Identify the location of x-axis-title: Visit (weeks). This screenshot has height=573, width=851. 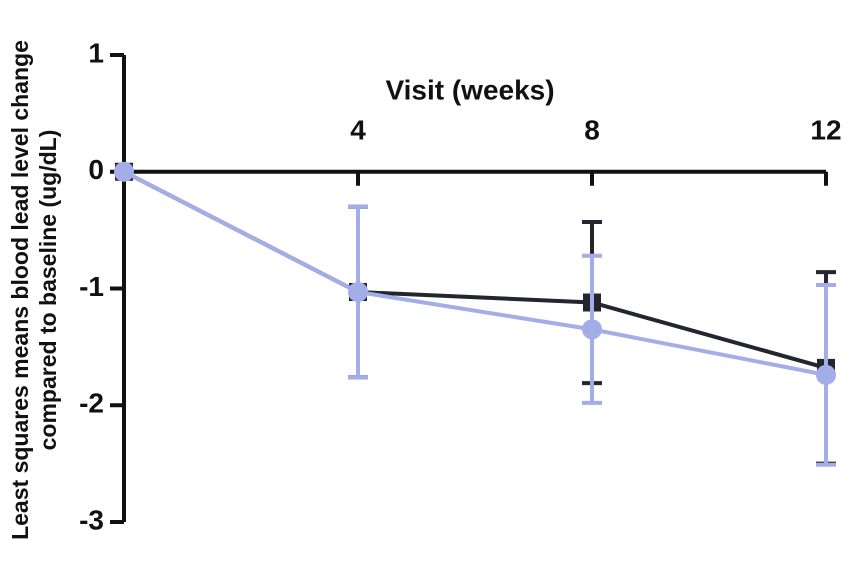
(469, 89).